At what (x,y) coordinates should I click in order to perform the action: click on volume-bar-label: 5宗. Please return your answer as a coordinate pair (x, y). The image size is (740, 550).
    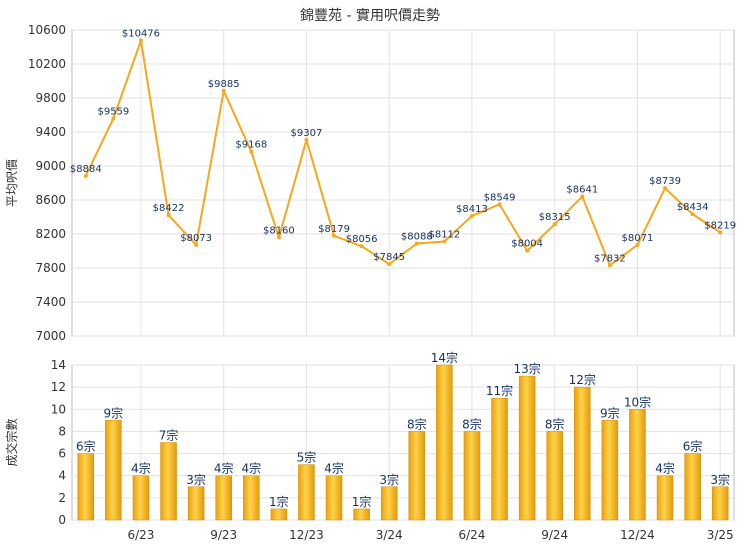
    Looking at the image, I should click on (307, 457).